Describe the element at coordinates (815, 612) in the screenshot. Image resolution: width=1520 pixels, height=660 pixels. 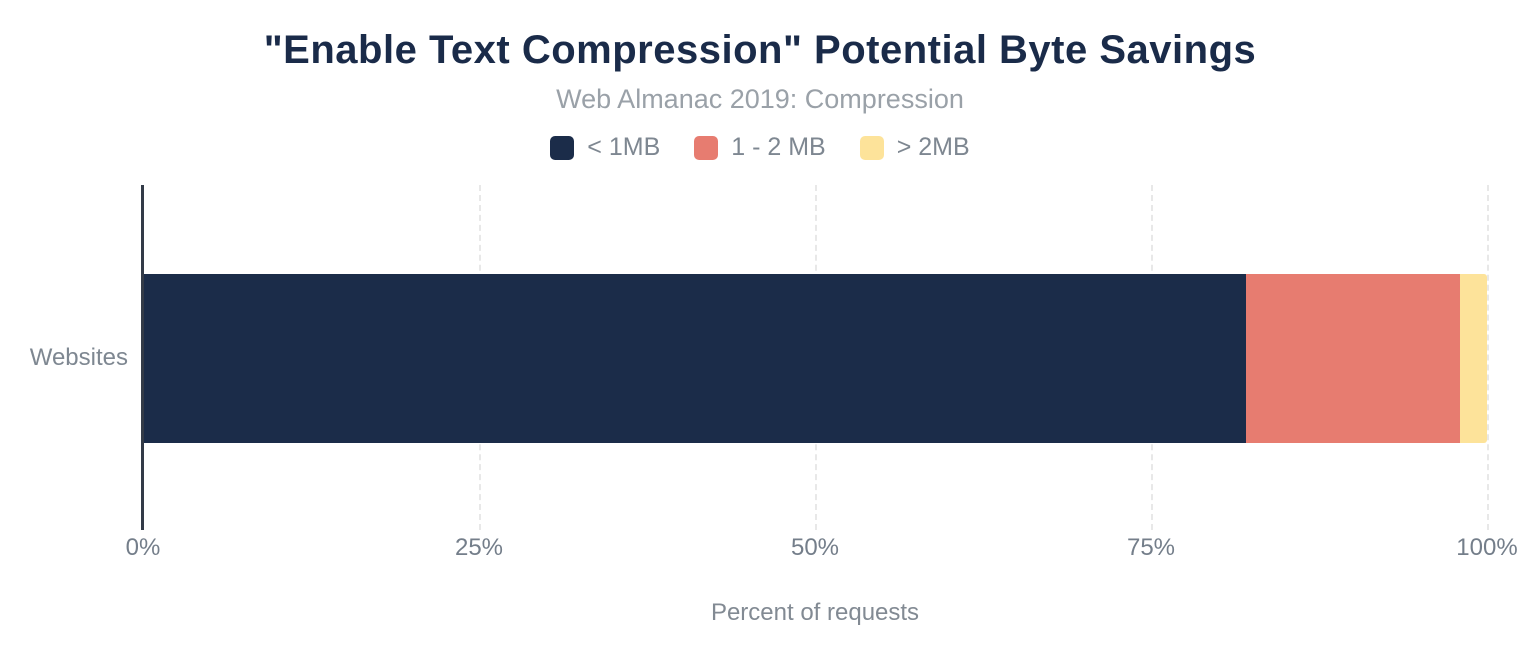
I see `x-axis-title: Percent of requests` at that location.